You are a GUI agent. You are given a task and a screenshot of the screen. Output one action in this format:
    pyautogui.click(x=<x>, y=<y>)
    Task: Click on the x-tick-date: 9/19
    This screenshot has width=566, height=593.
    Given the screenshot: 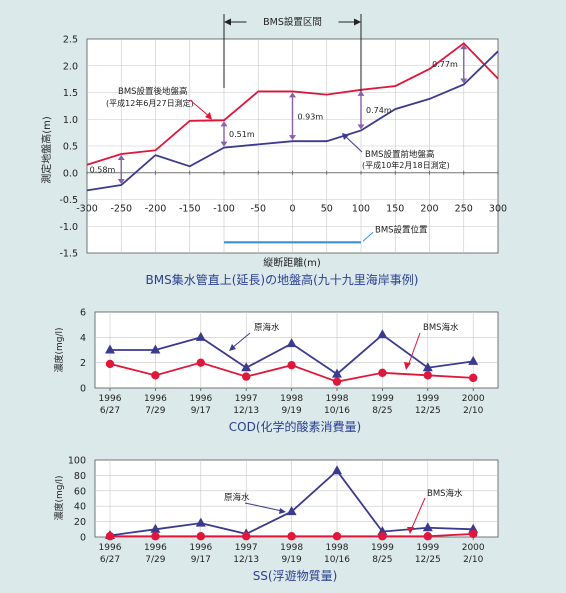 What is the action you would take?
    pyautogui.click(x=291, y=560)
    